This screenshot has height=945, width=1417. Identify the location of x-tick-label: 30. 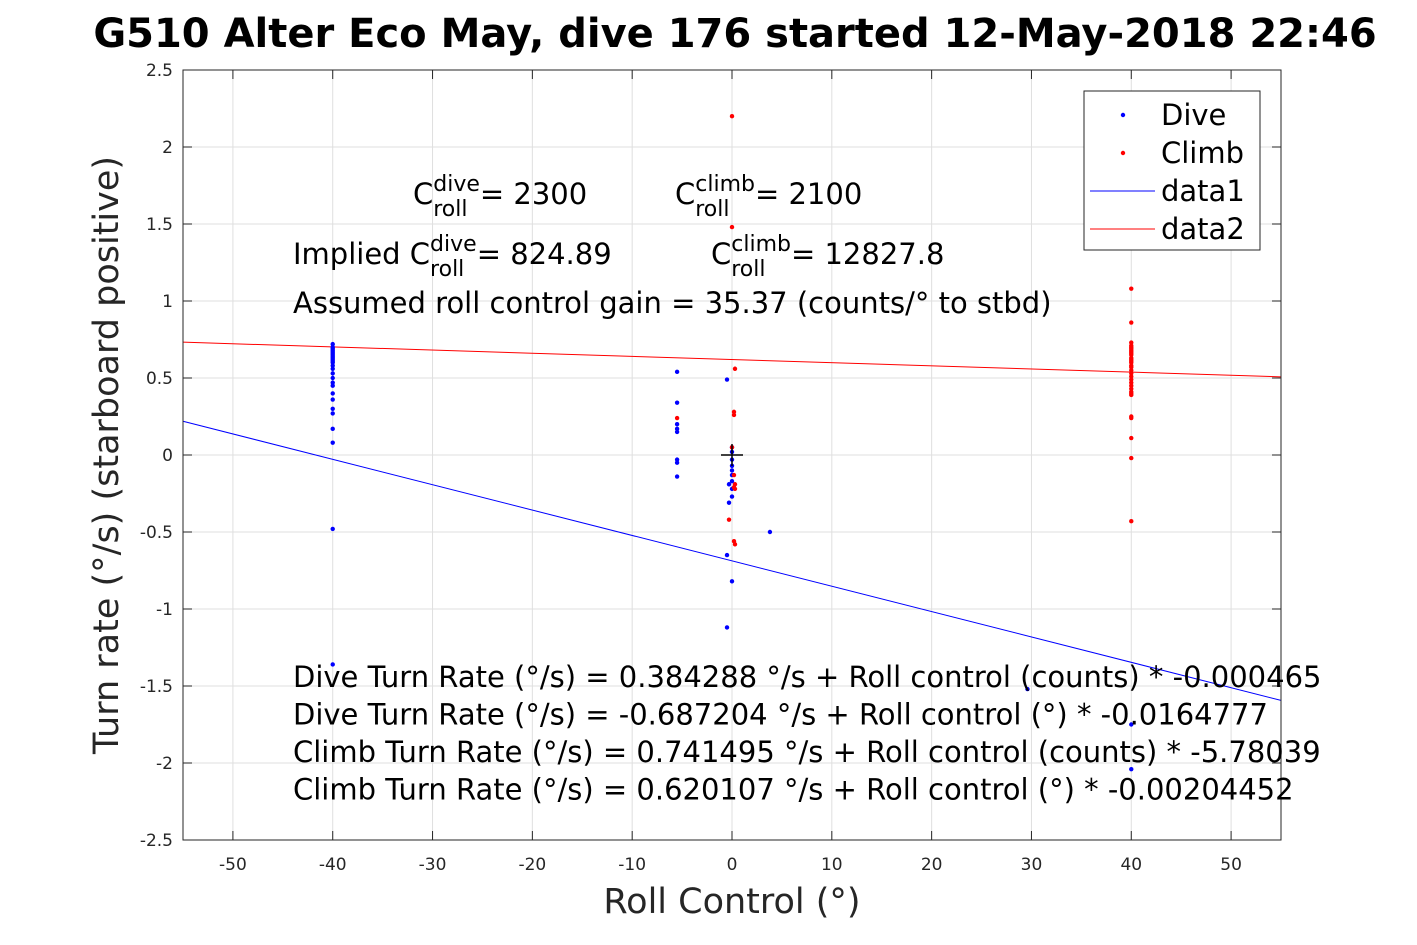
(1032, 865).